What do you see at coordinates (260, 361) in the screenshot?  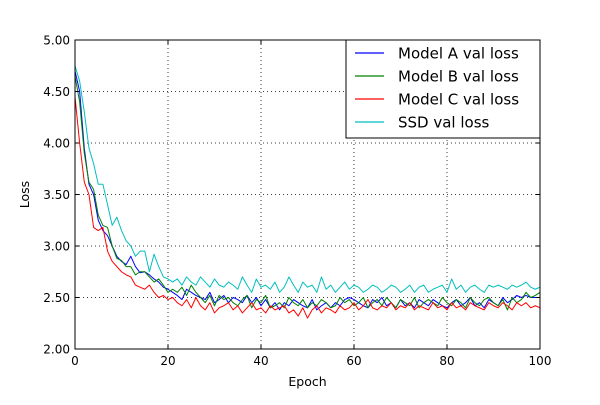 I see `x-tick-label: 40` at bounding box center [260, 361].